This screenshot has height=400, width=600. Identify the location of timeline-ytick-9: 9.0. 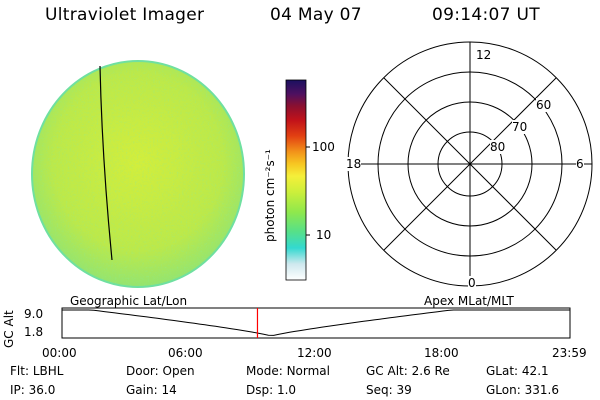
(34, 314).